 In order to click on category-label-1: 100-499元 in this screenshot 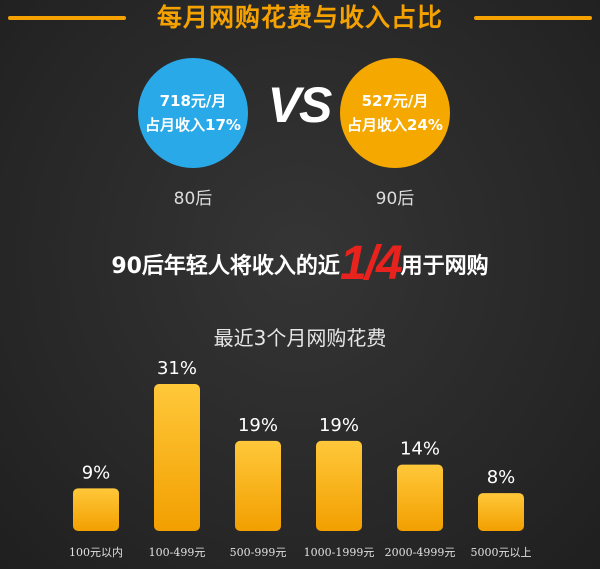, I will do `click(177, 552)`.